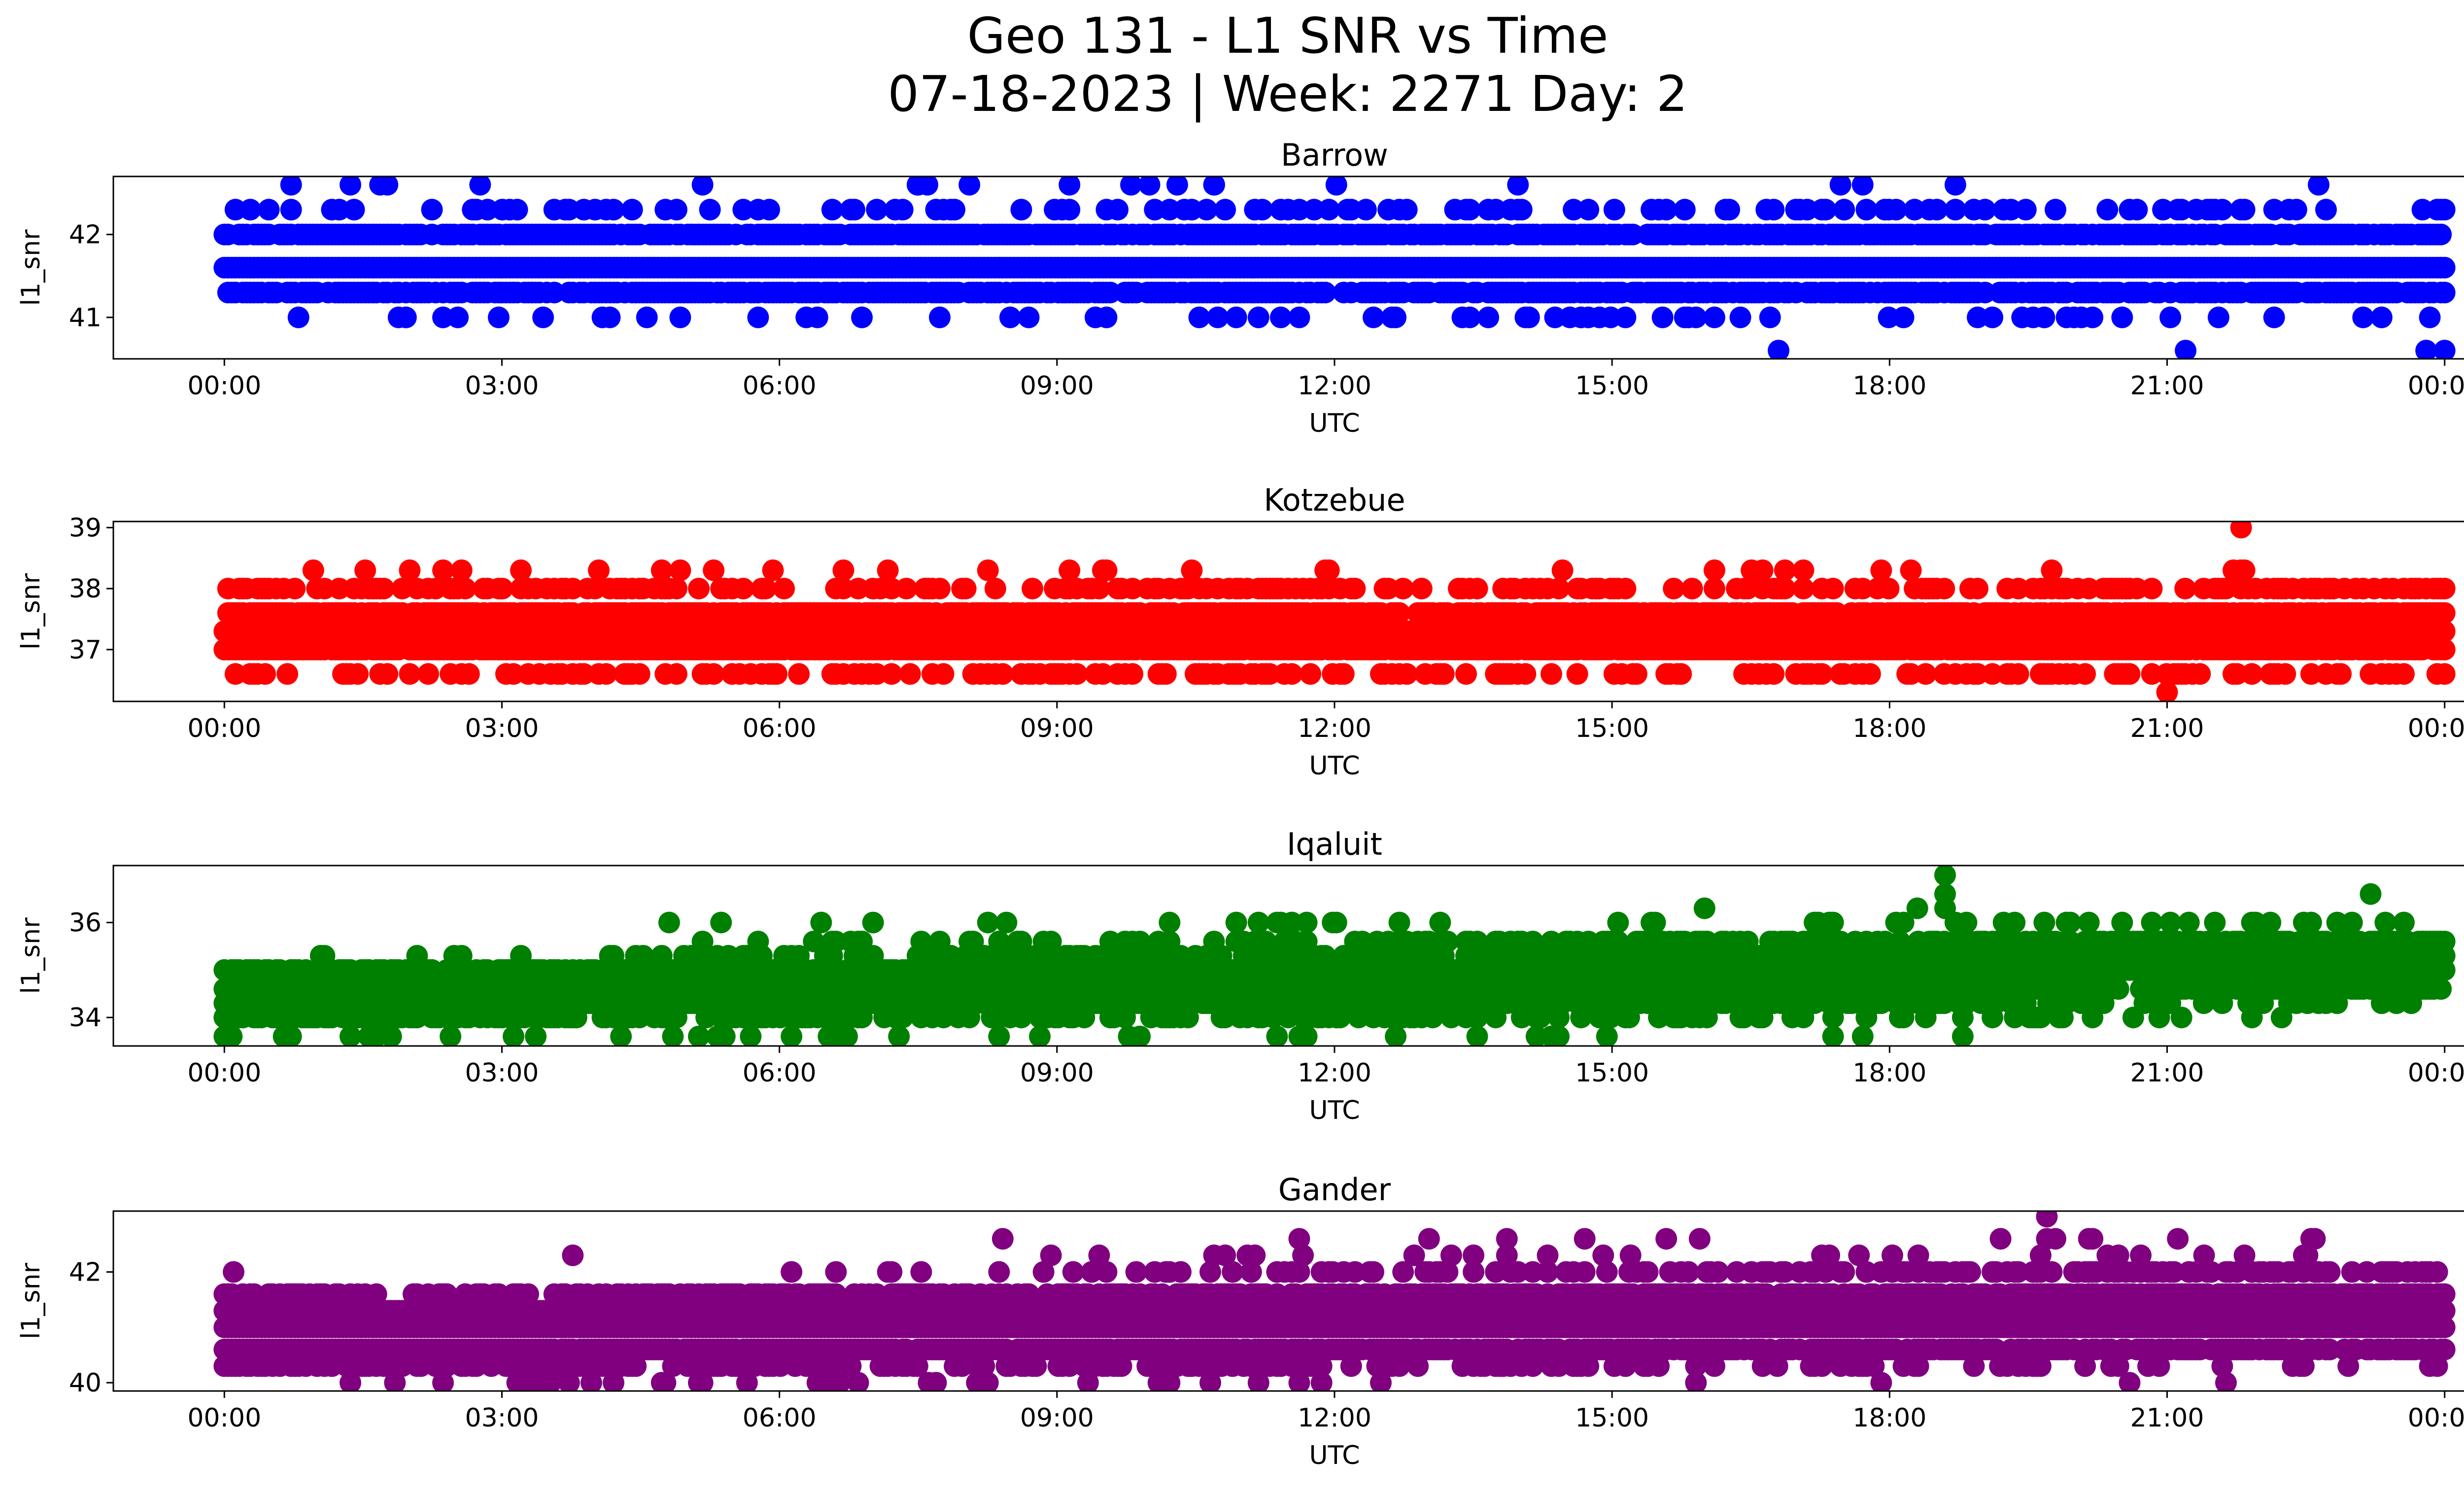 The width and height of the screenshot is (2464, 1495). I want to click on subplot-title: Kotzebue, so click(1334, 500).